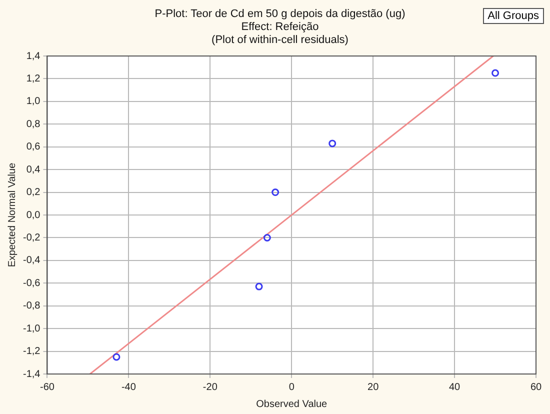 Image resolution: width=550 pixels, height=414 pixels. I want to click on x-tick-label: 20, so click(374, 387).